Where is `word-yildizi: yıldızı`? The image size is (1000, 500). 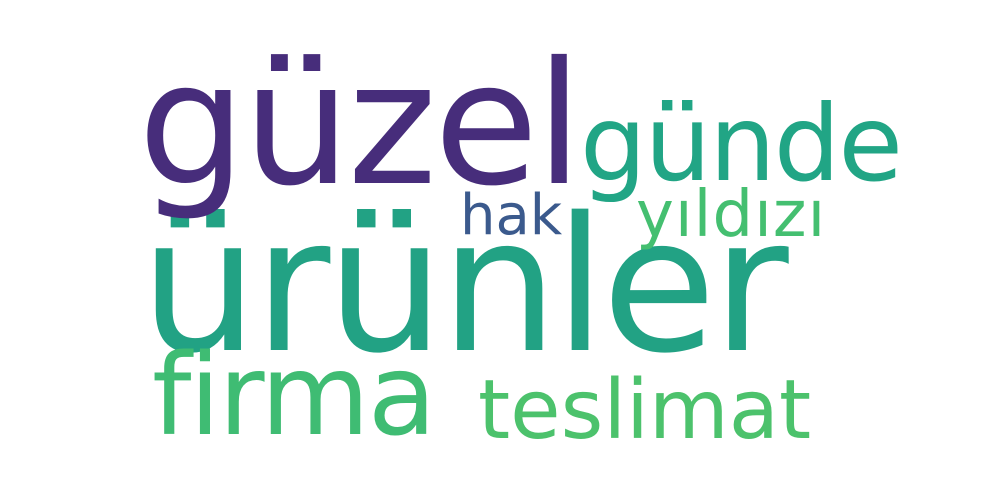
word-yildizi: yıldızı is located at coordinates (731, 215).